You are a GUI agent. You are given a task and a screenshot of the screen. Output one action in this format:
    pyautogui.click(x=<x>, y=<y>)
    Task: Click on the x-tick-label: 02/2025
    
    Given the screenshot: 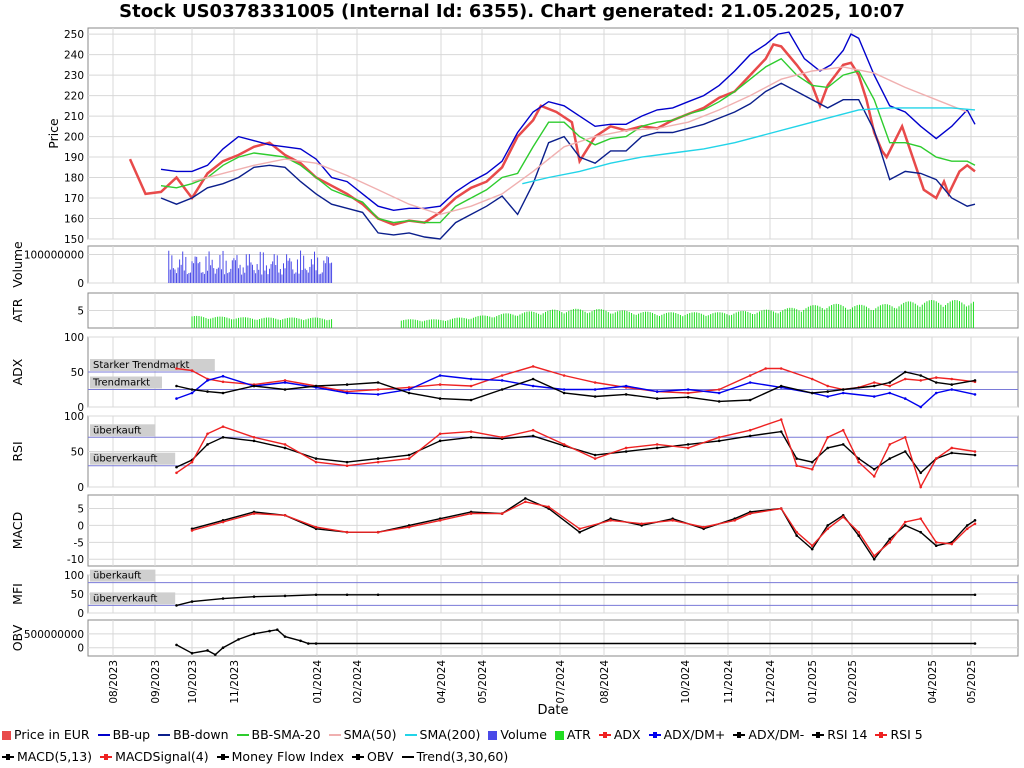 What is the action you would take?
    pyautogui.click(x=853, y=682)
    